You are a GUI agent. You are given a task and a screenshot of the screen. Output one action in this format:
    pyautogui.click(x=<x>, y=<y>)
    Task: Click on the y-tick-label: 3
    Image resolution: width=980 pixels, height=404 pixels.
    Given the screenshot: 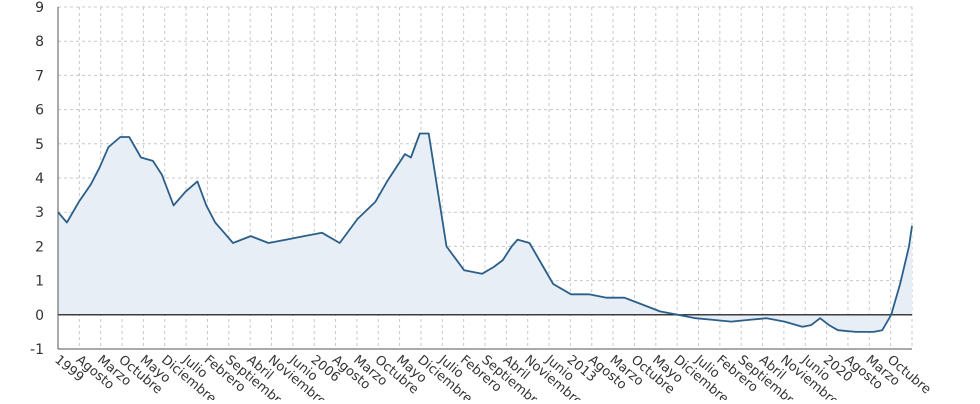 What is the action you would take?
    pyautogui.click(x=39, y=213)
    